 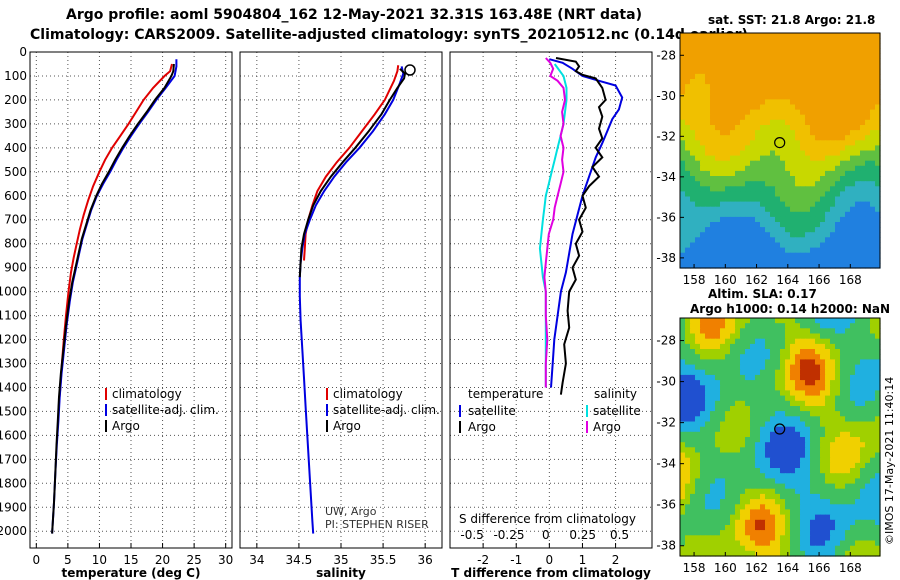 What do you see at coordinates (791, 20) in the screenshot?
I see `sst-map-title: sat. SST: 21.8 Argo: 21.8` at bounding box center [791, 20].